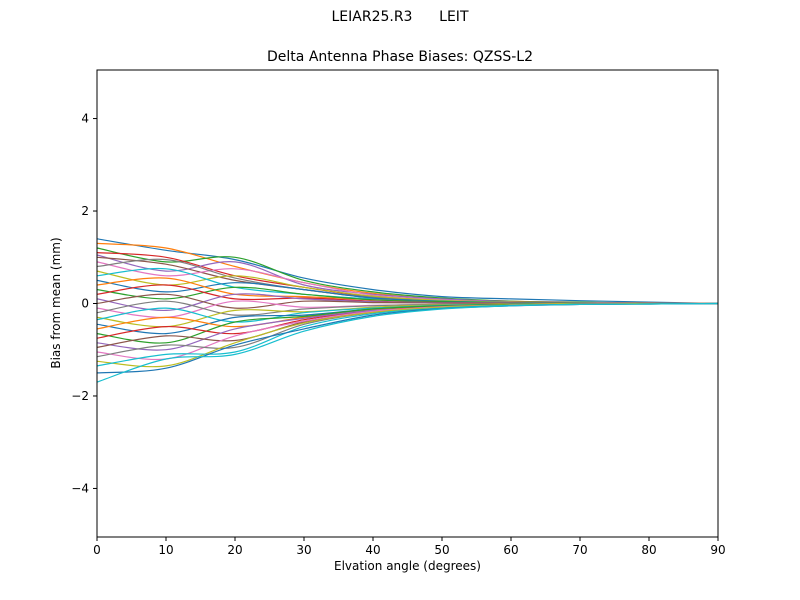  Describe the element at coordinates (372, 550) in the screenshot. I see `x-tick-label: 40` at that location.